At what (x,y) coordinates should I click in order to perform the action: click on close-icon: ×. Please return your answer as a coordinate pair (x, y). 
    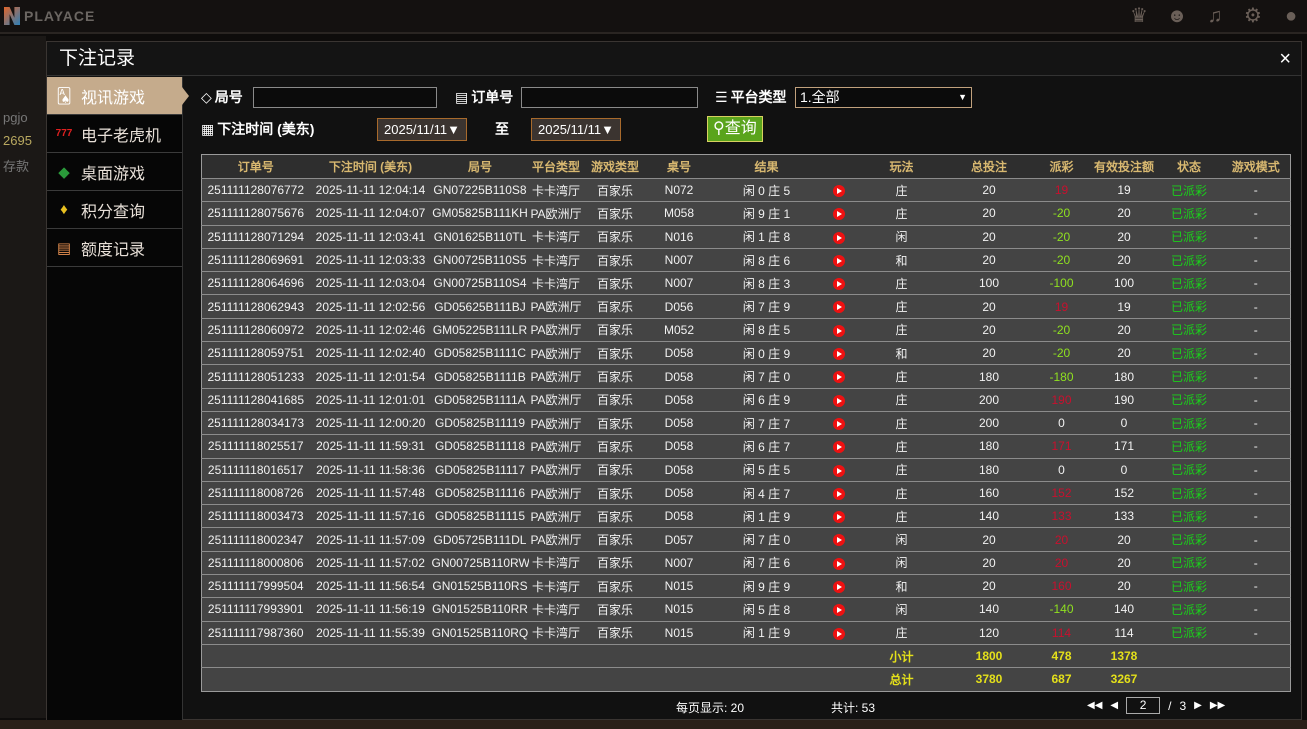
    Looking at the image, I should click on (1285, 59).